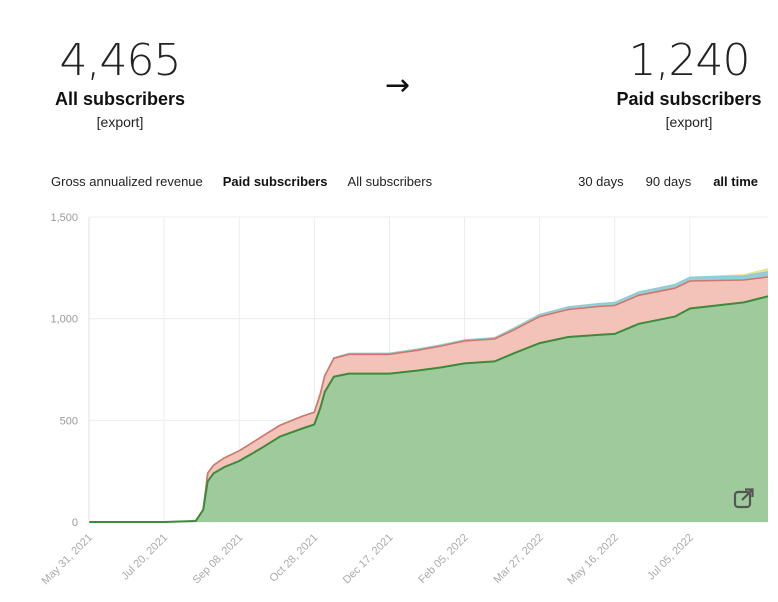 This screenshot has width=778, height=602. Describe the element at coordinates (518, 559) in the screenshot. I see `x-tick-label: Mar 27, 2022` at that location.